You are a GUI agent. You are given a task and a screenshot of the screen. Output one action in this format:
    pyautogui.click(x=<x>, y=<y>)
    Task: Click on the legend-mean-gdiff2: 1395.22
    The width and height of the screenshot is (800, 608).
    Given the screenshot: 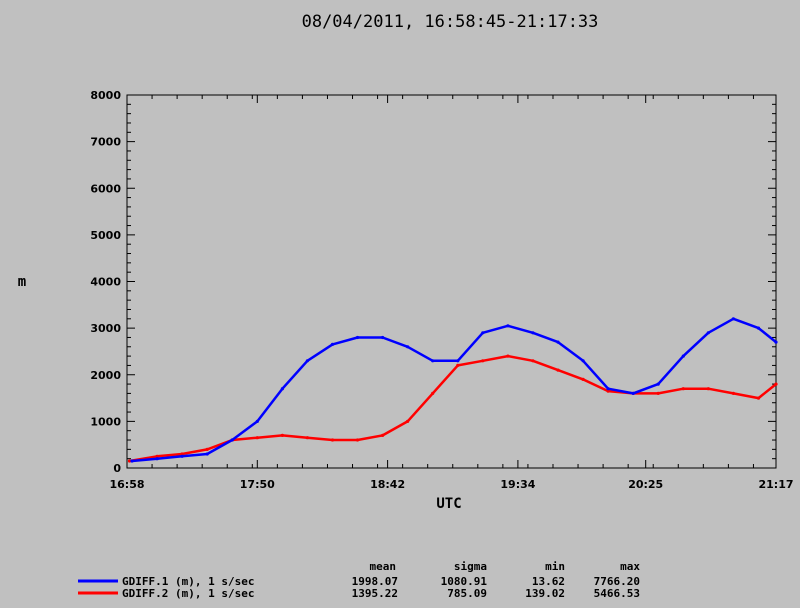 What is the action you would take?
    pyautogui.click(x=375, y=593)
    